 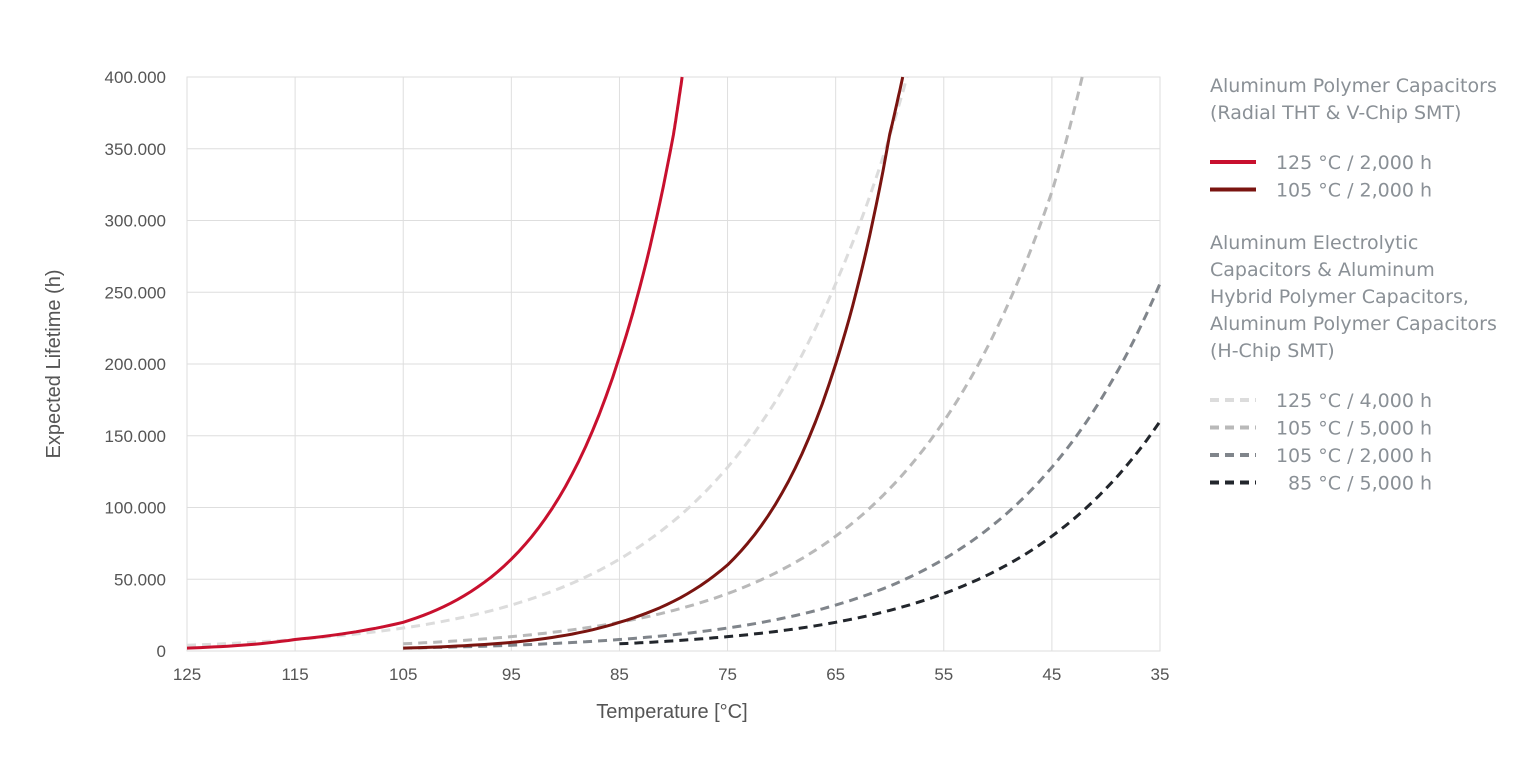 What do you see at coordinates (1051, 674) in the screenshot?
I see `x-tick-label: 45` at bounding box center [1051, 674].